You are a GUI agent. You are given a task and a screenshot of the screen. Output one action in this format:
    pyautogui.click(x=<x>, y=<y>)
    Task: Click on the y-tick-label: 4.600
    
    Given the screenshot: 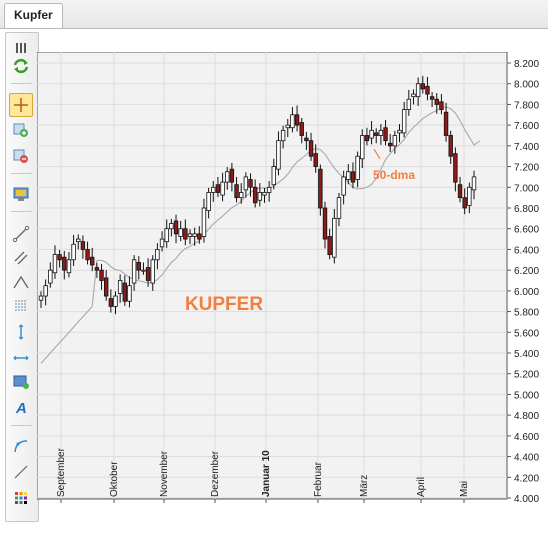 What is the action you would take?
    pyautogui.click(x=526, y=437)
    